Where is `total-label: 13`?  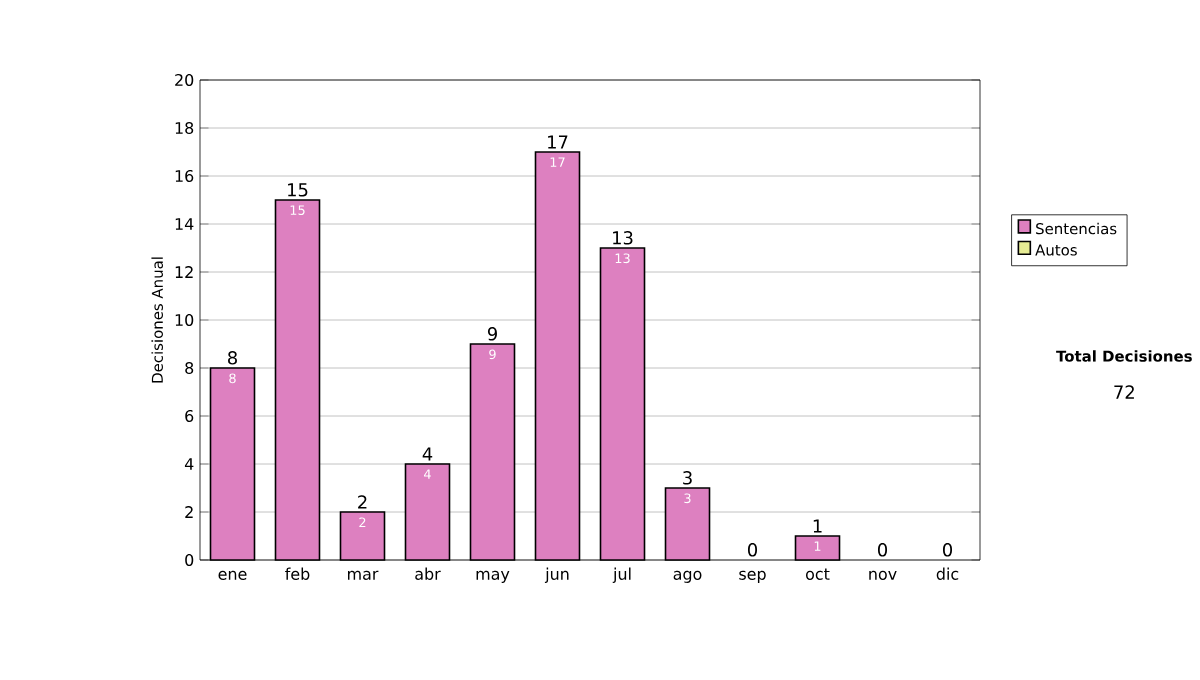 total-label: 13 is located at coordinates (623, 238).